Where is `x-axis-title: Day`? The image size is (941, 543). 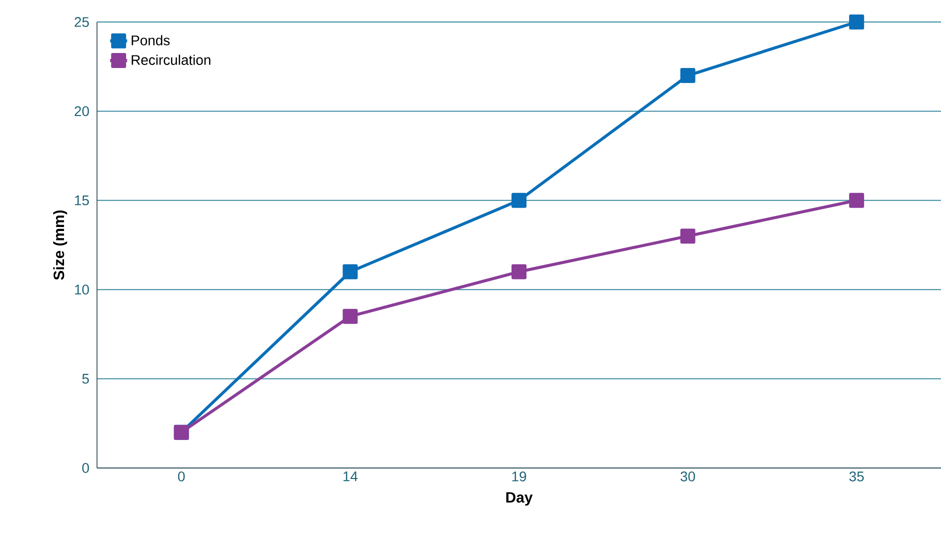
x-axis-title: Day is located at coordinates (519, 499).